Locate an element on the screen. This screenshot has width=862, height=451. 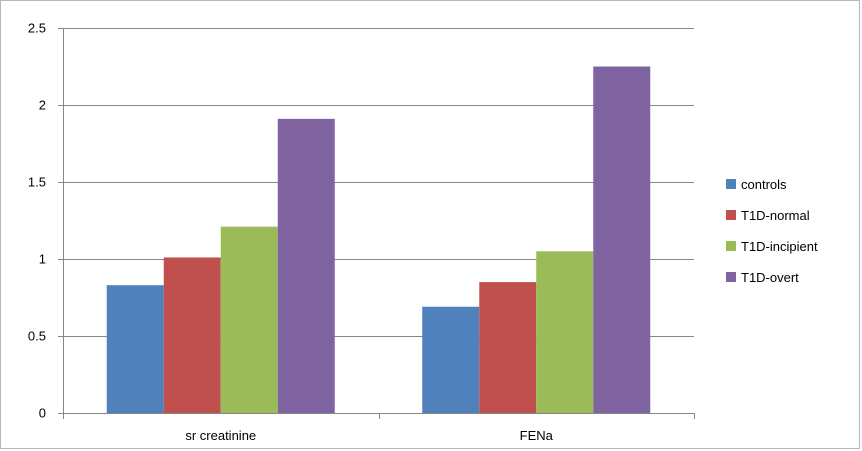
y-tick-label: 1.5 is located at coordinates (37, 182).